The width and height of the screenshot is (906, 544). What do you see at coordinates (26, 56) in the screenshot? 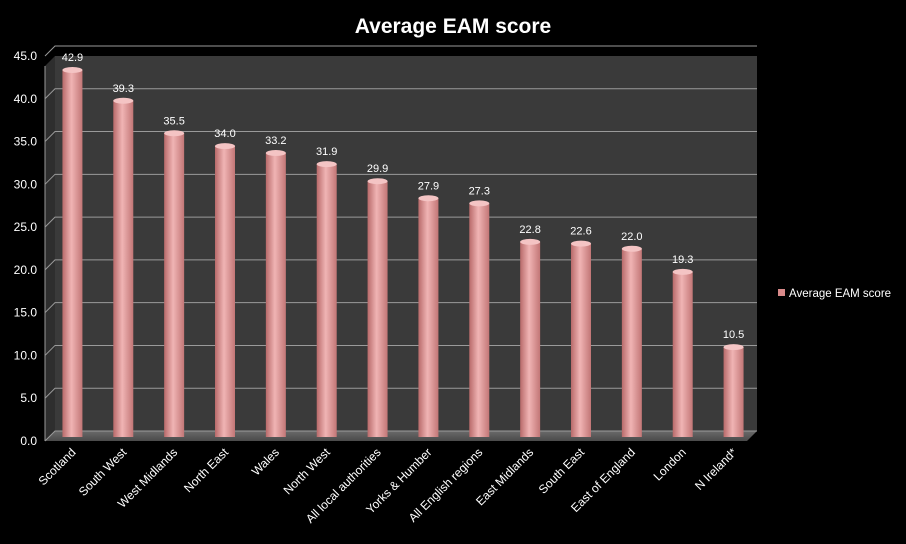
I see `y-tick-label: 45.0` at bounding box center [26, 56].